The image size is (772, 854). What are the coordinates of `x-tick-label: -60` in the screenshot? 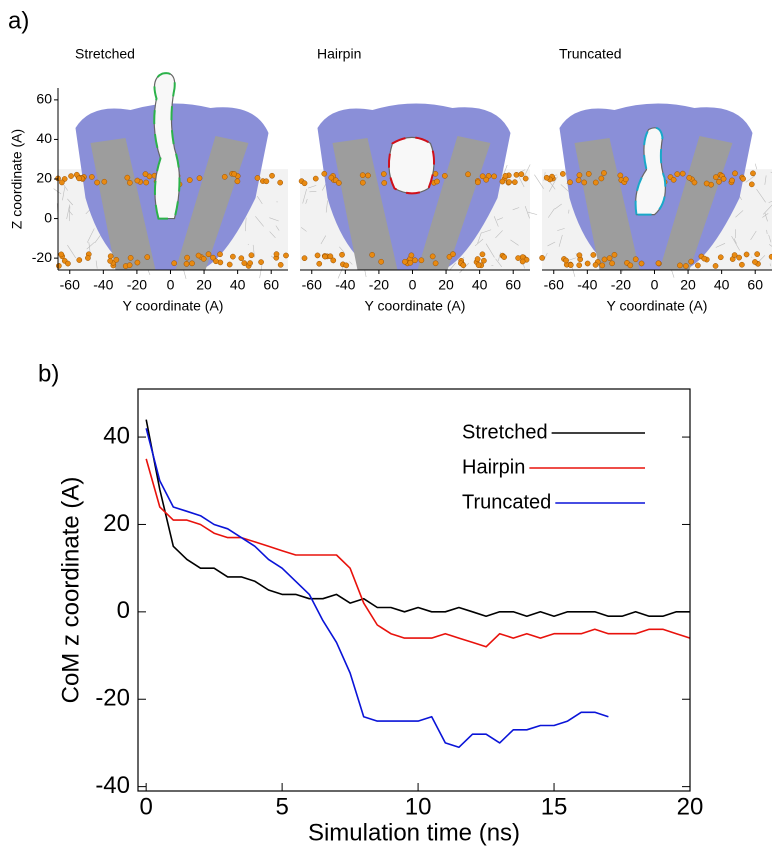 It's located at (312, 285).